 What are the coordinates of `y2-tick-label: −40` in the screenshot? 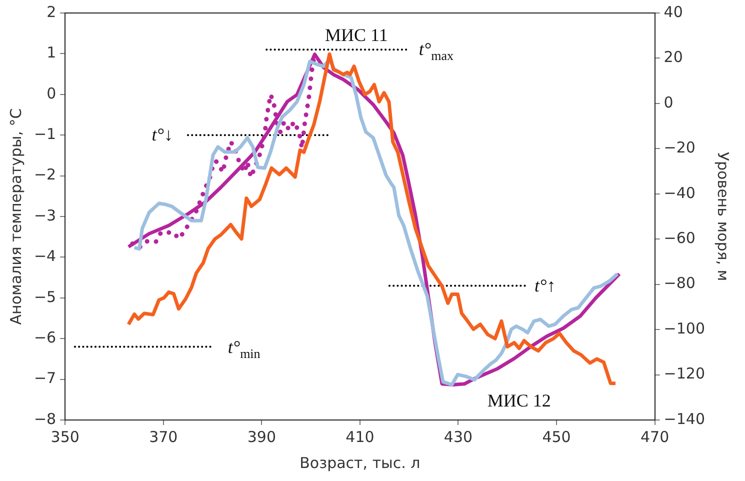 It's located at (680, 193).